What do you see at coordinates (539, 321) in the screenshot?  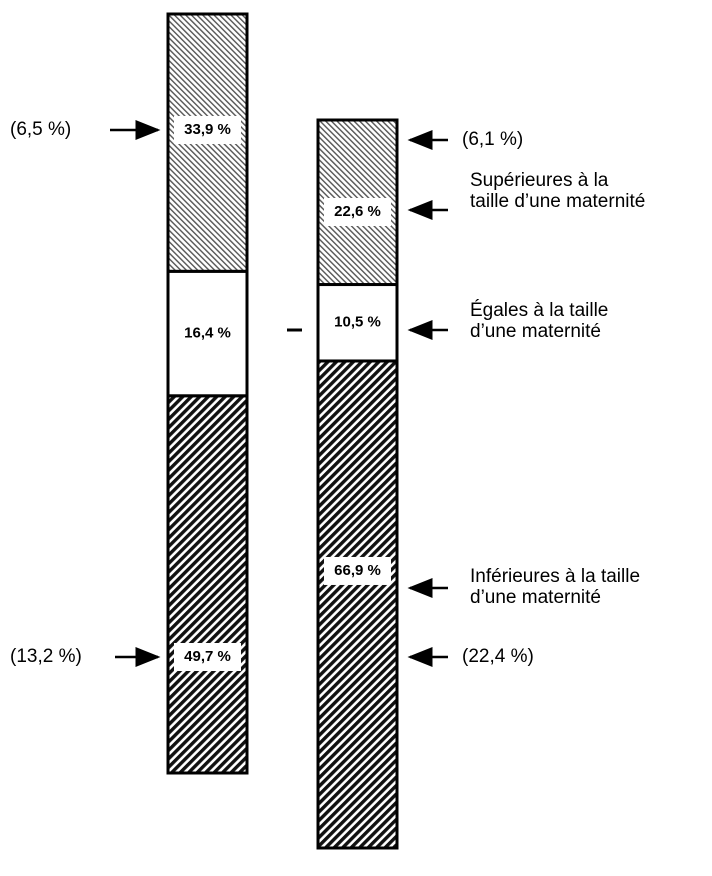 I see `legend-entry: Égales à la taille d’une maternité` at bounding box center [539, 321].